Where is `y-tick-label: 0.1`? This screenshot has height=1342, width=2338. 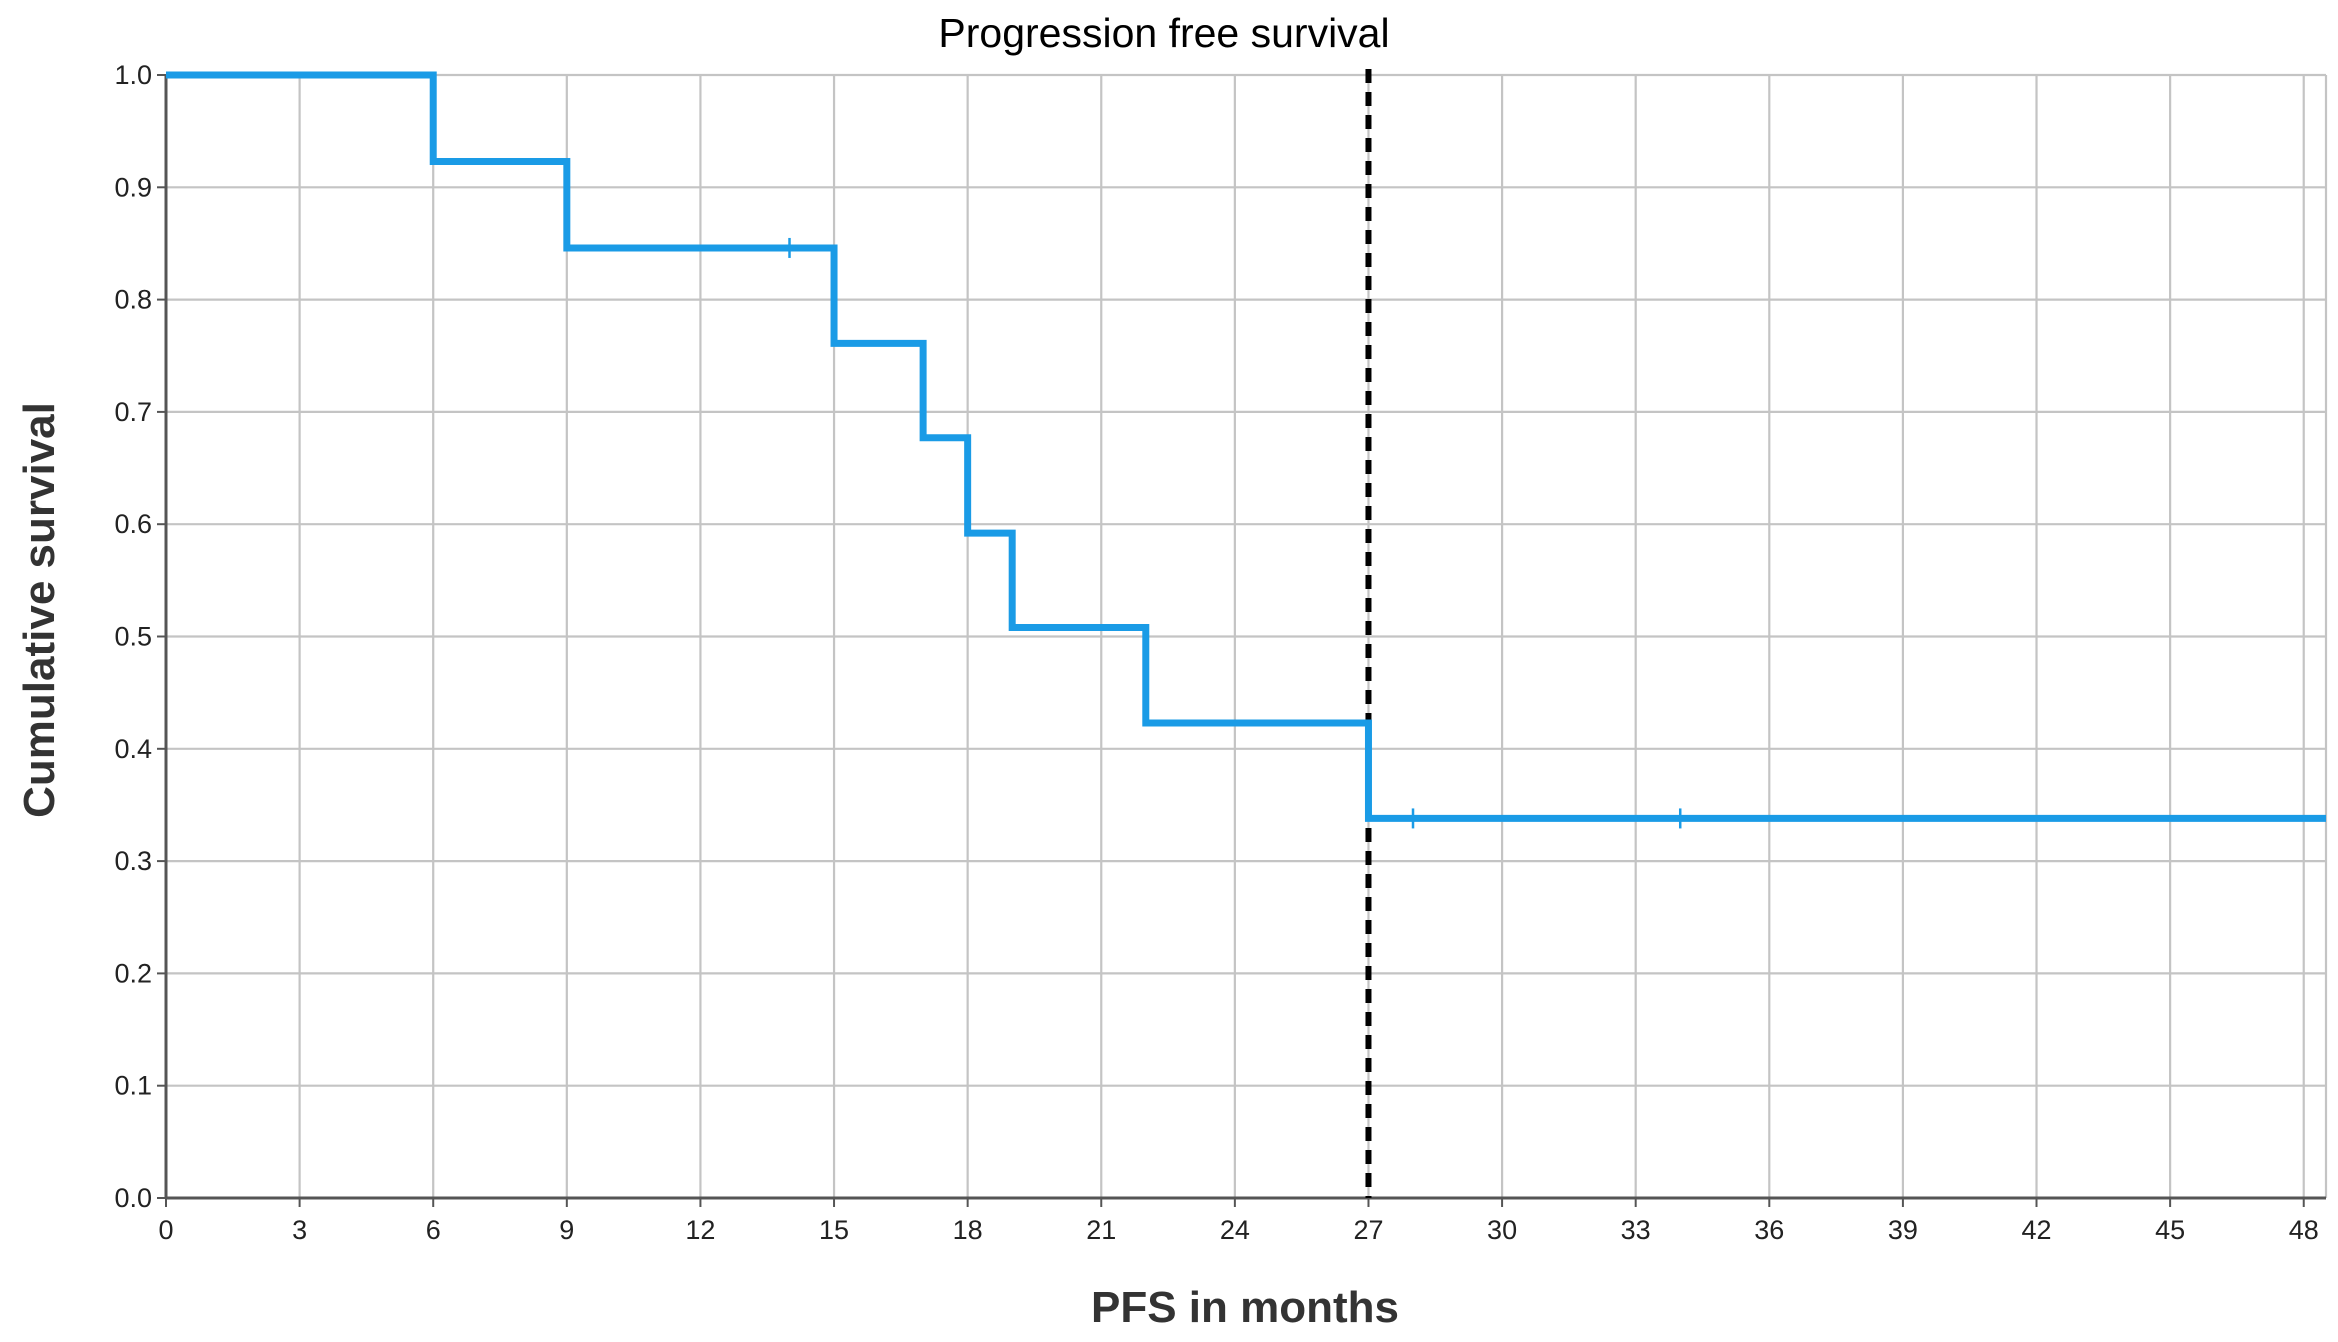 y-tick-label: 0.1 is located at coordinates (133, 1086).